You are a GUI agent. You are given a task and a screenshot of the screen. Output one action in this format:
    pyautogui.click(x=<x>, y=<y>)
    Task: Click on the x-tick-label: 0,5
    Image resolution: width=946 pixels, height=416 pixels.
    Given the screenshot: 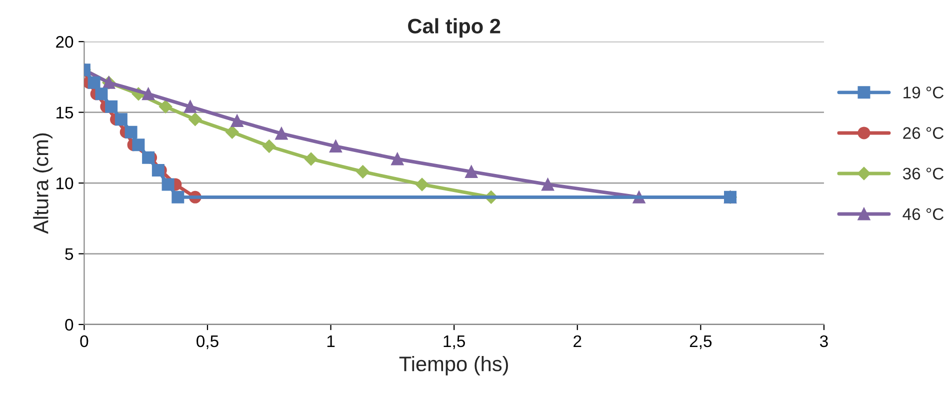 What is the action you would take?
    pyautogui.click(x=207, y=342)
    